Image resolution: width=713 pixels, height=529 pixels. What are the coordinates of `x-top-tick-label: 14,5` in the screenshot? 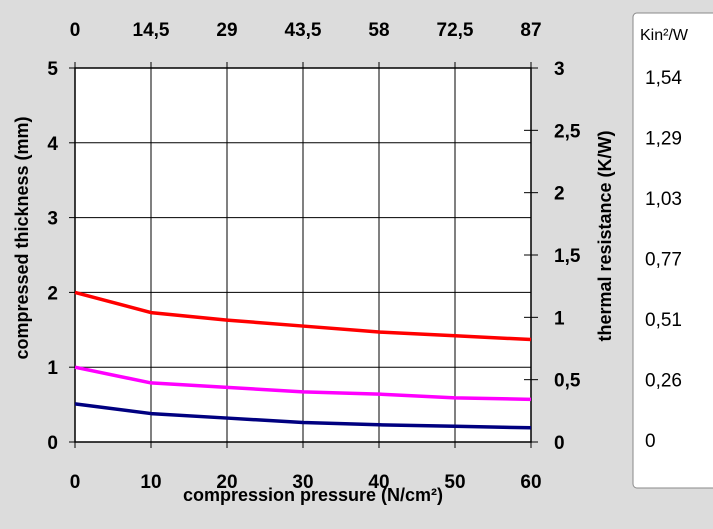 It's located at (151, 30).